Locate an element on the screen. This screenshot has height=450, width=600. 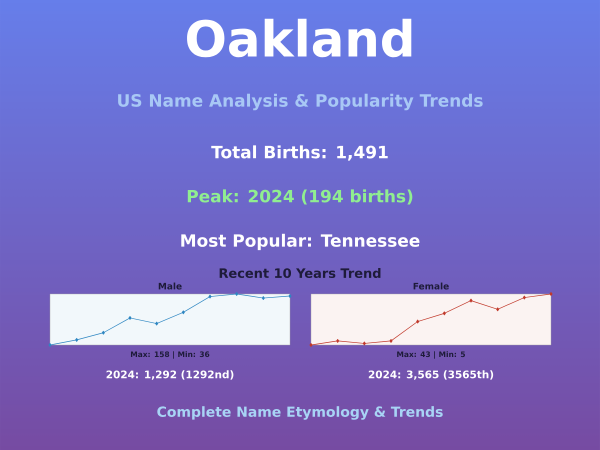
text: Peak: 2024 (194 births) is located at coordinates (300, 197).